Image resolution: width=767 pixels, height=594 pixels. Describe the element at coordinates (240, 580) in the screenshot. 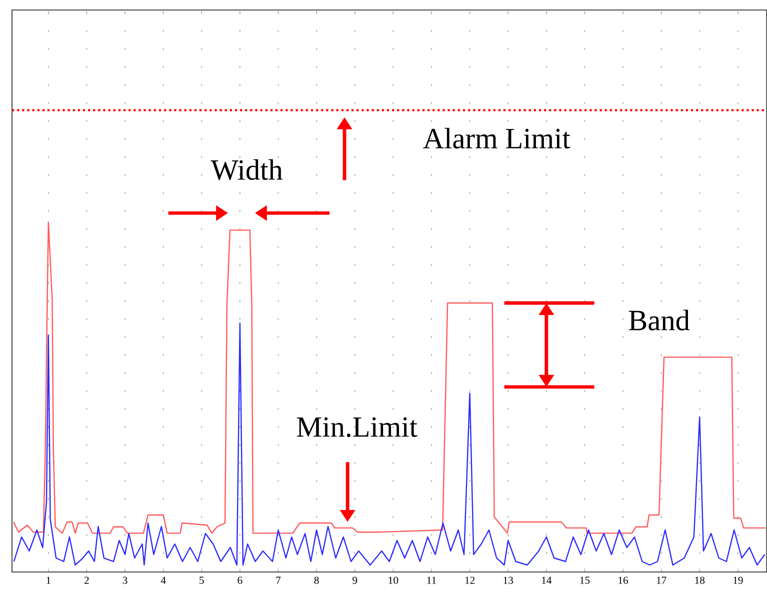

I see `x-tick-label: 6` at that location.